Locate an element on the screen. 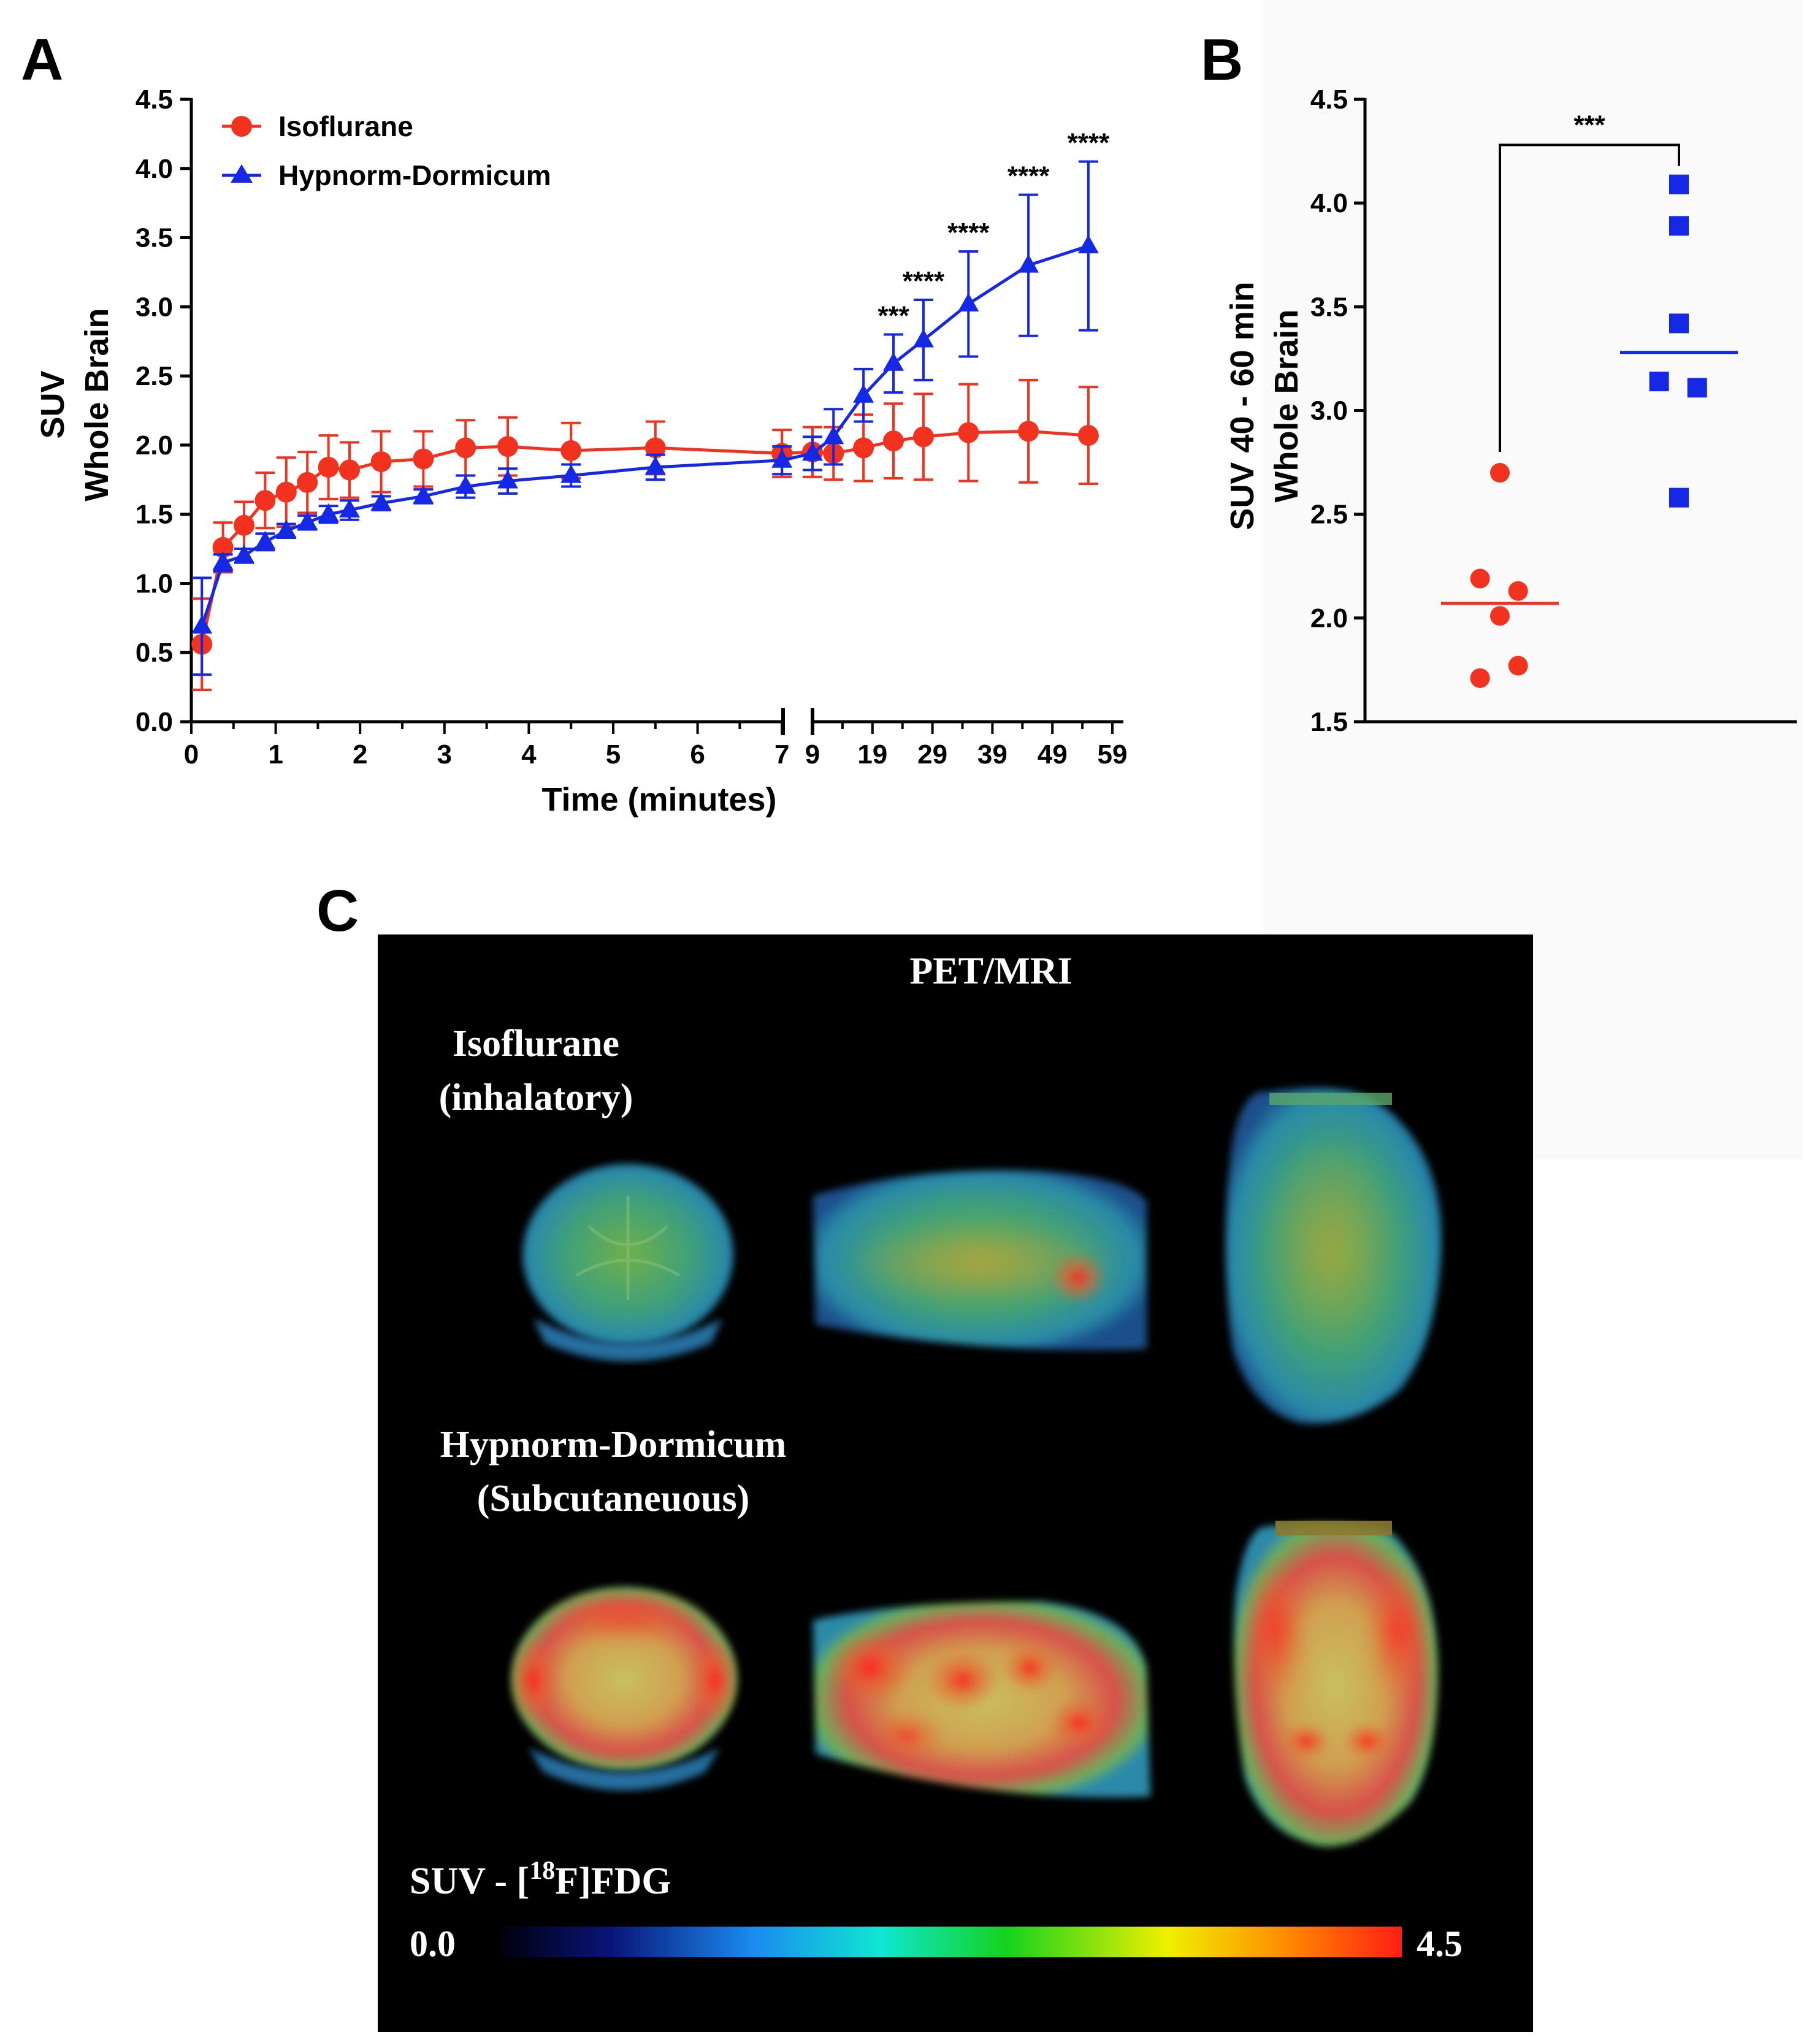 This screenshot has width=1820, height=2037. isoflurane-coronal-image is located at coordinates (627, 1262).